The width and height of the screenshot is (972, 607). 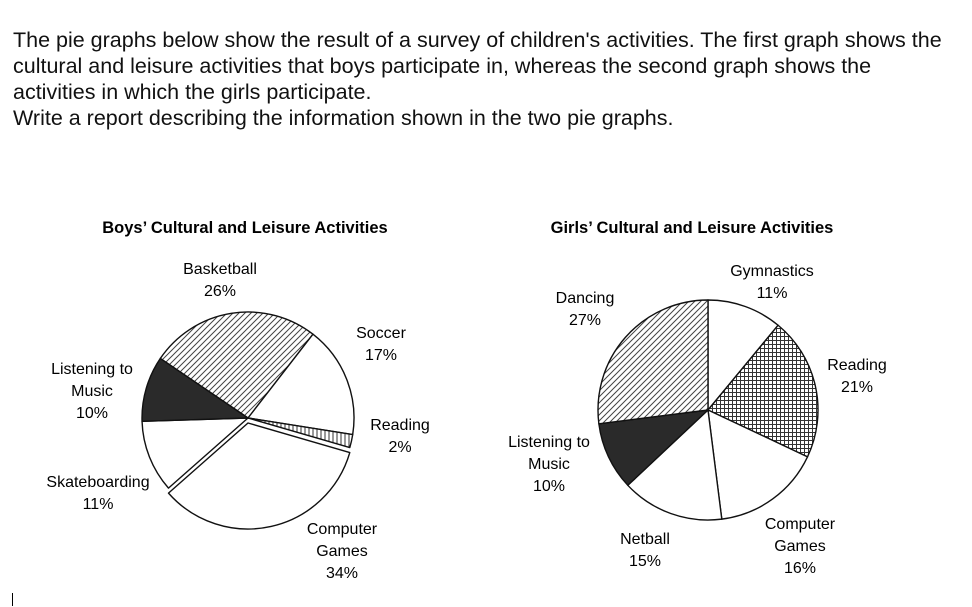 What do you see at coordinates (92, 391) in the screenshot?
I see `boys-label-listening-to-music: Listening to Music 10%` at bounding box center [92, 391].